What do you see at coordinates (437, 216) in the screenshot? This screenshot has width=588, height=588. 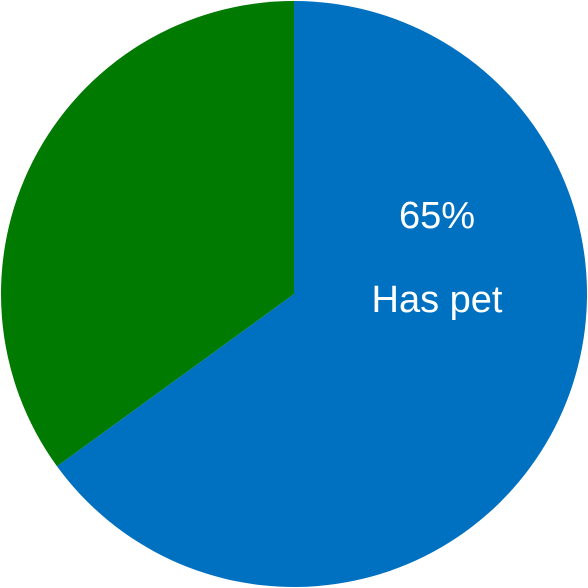 I see `slice-percent-label-has-pet: 65%` at bounding box center [437, 216].